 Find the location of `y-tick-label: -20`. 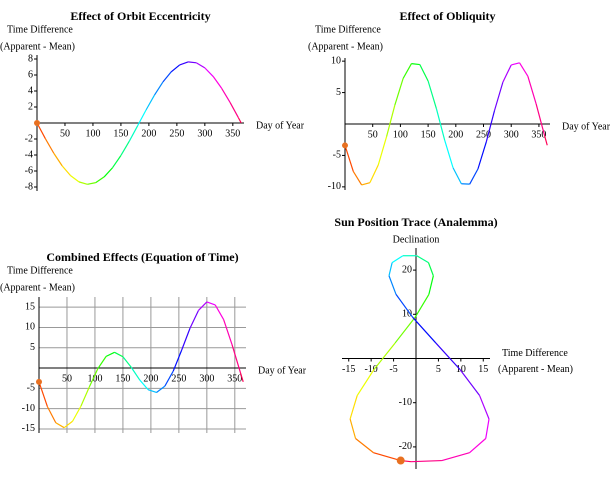

y-tick-label: -20 is located at coordinates (405, 446).